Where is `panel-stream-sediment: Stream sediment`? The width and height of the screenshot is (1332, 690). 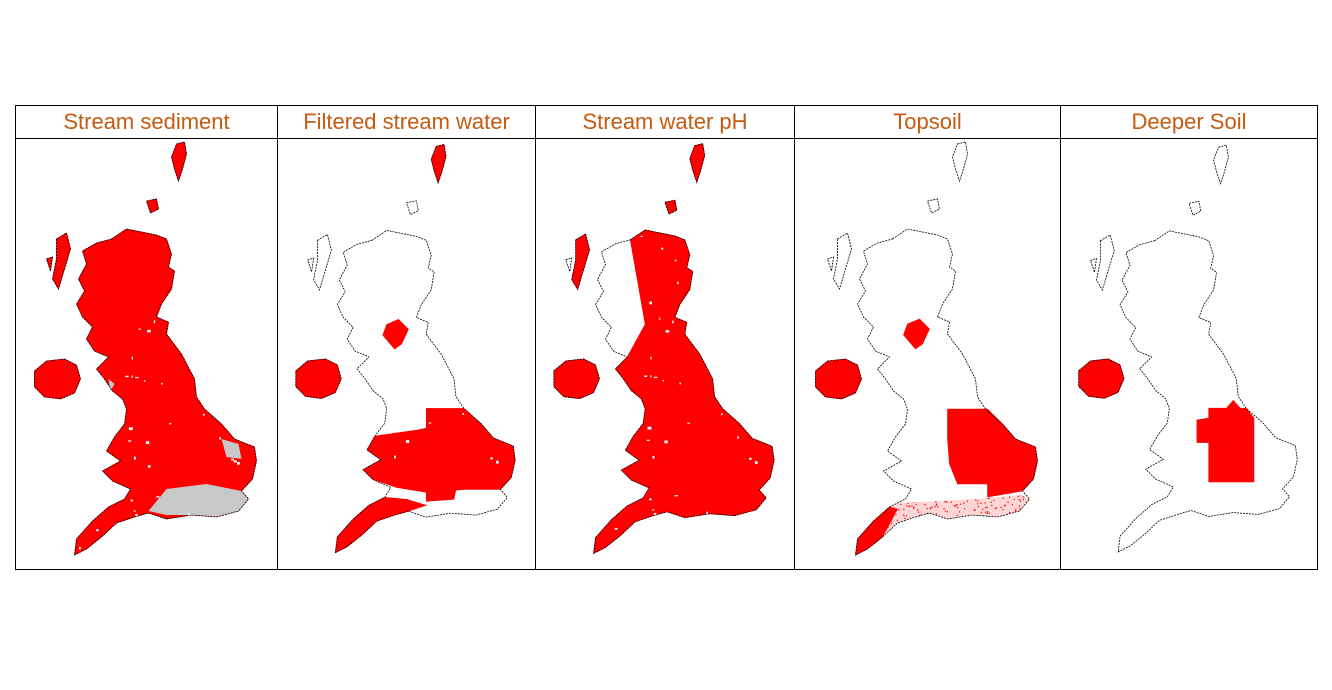
panel-stream-sediment: Stream sediment is located at coordinates (147, 337).